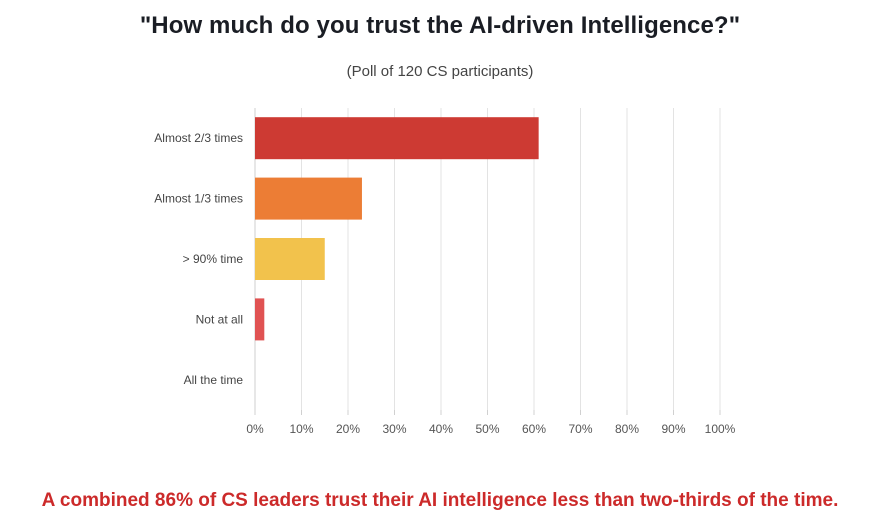  What do you see at coordinates (214, 380) in the screenshot?
I see `y-category-label: All the time` at bounding box center [214, 380].